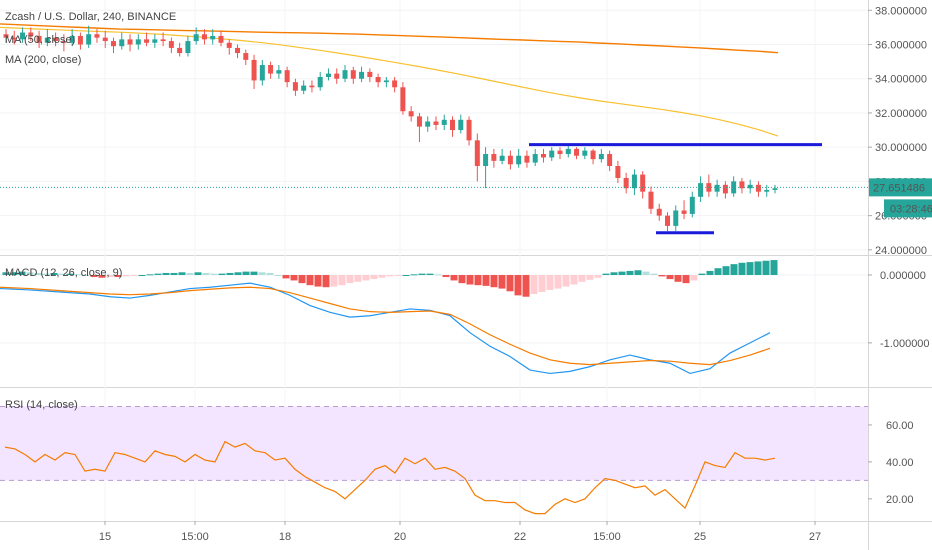 The height and width of the screenshot is (550, 932). Describe the element at coordinates (700, 537) in the screenshot. I see `x-tick-label: 25` at that location.